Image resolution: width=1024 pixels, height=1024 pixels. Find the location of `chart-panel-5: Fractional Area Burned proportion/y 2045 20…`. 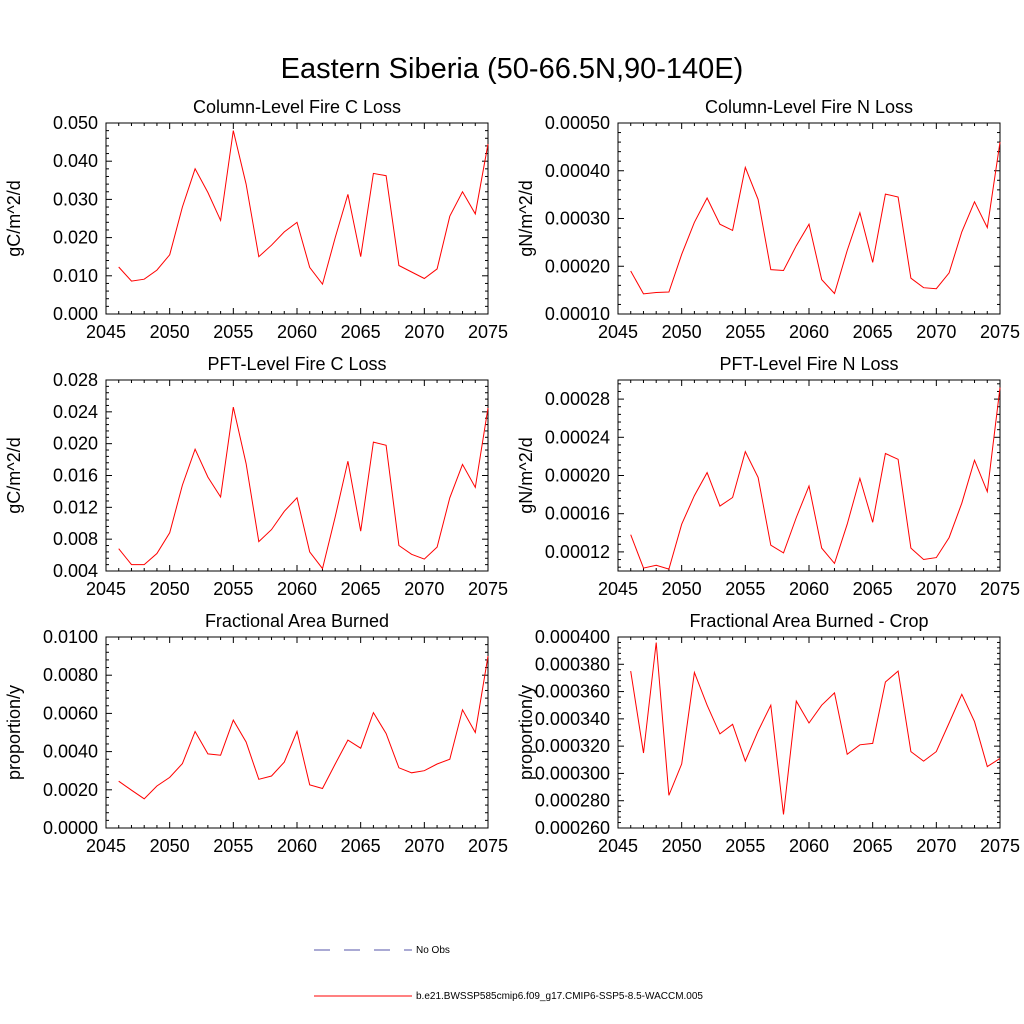

chart-panel-5: Fractional Area Burned proportion/y 2045 20… is located at coordinates (256, 733).